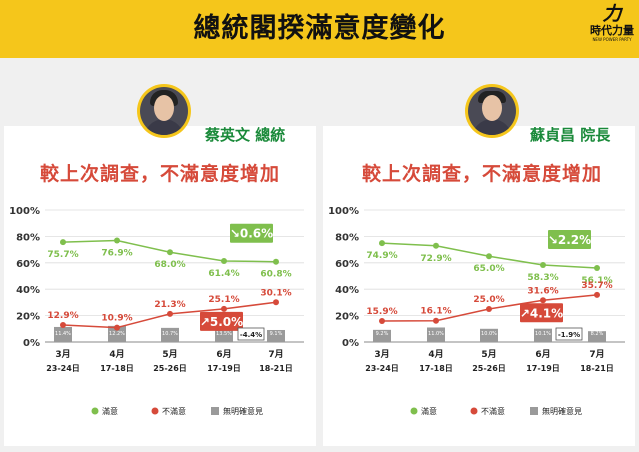 The height and width of the screenshot is (452, 639). I want to click on party-logo: 力 時代力量 NEW POWER PARTY, so click(612, 29).